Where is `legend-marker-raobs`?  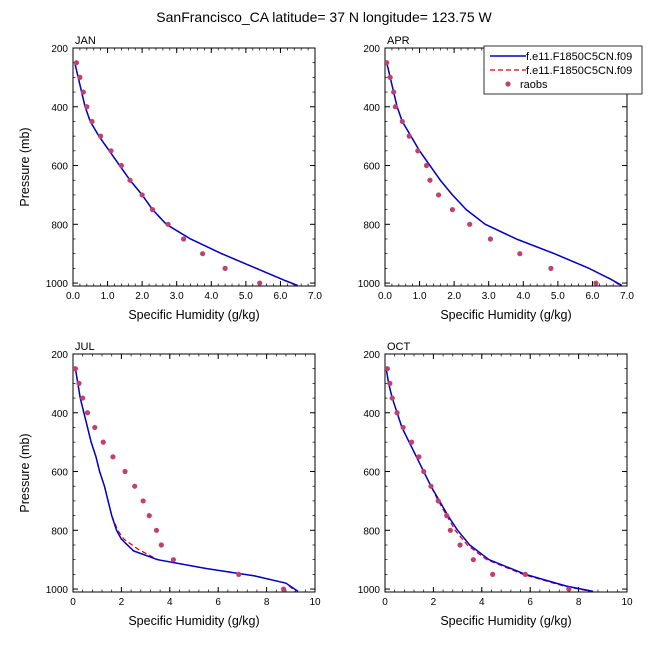
legend-marker-raobs is located at coordinates (508, 84).